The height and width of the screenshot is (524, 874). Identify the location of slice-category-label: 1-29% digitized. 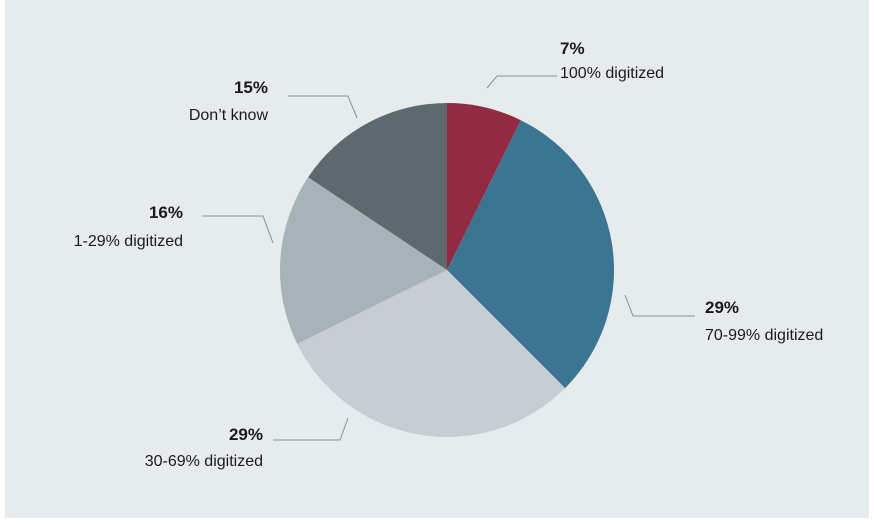
(128, 241).